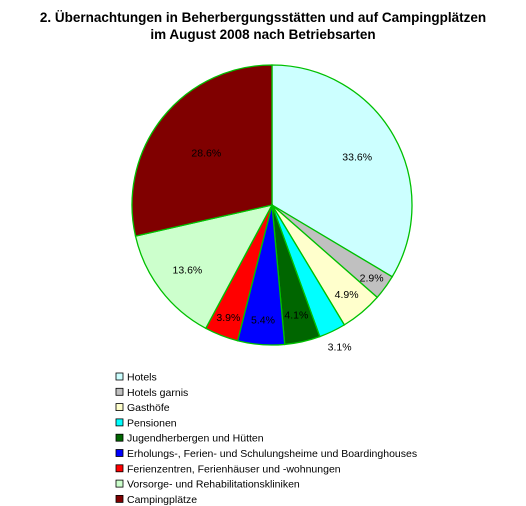 Image resolution: width=526 pixels, height=506 pixels. Describe the element at coordinates (152, 423) in the screenshot. I see `legend-label-pensionen: Pensionen` at that location.